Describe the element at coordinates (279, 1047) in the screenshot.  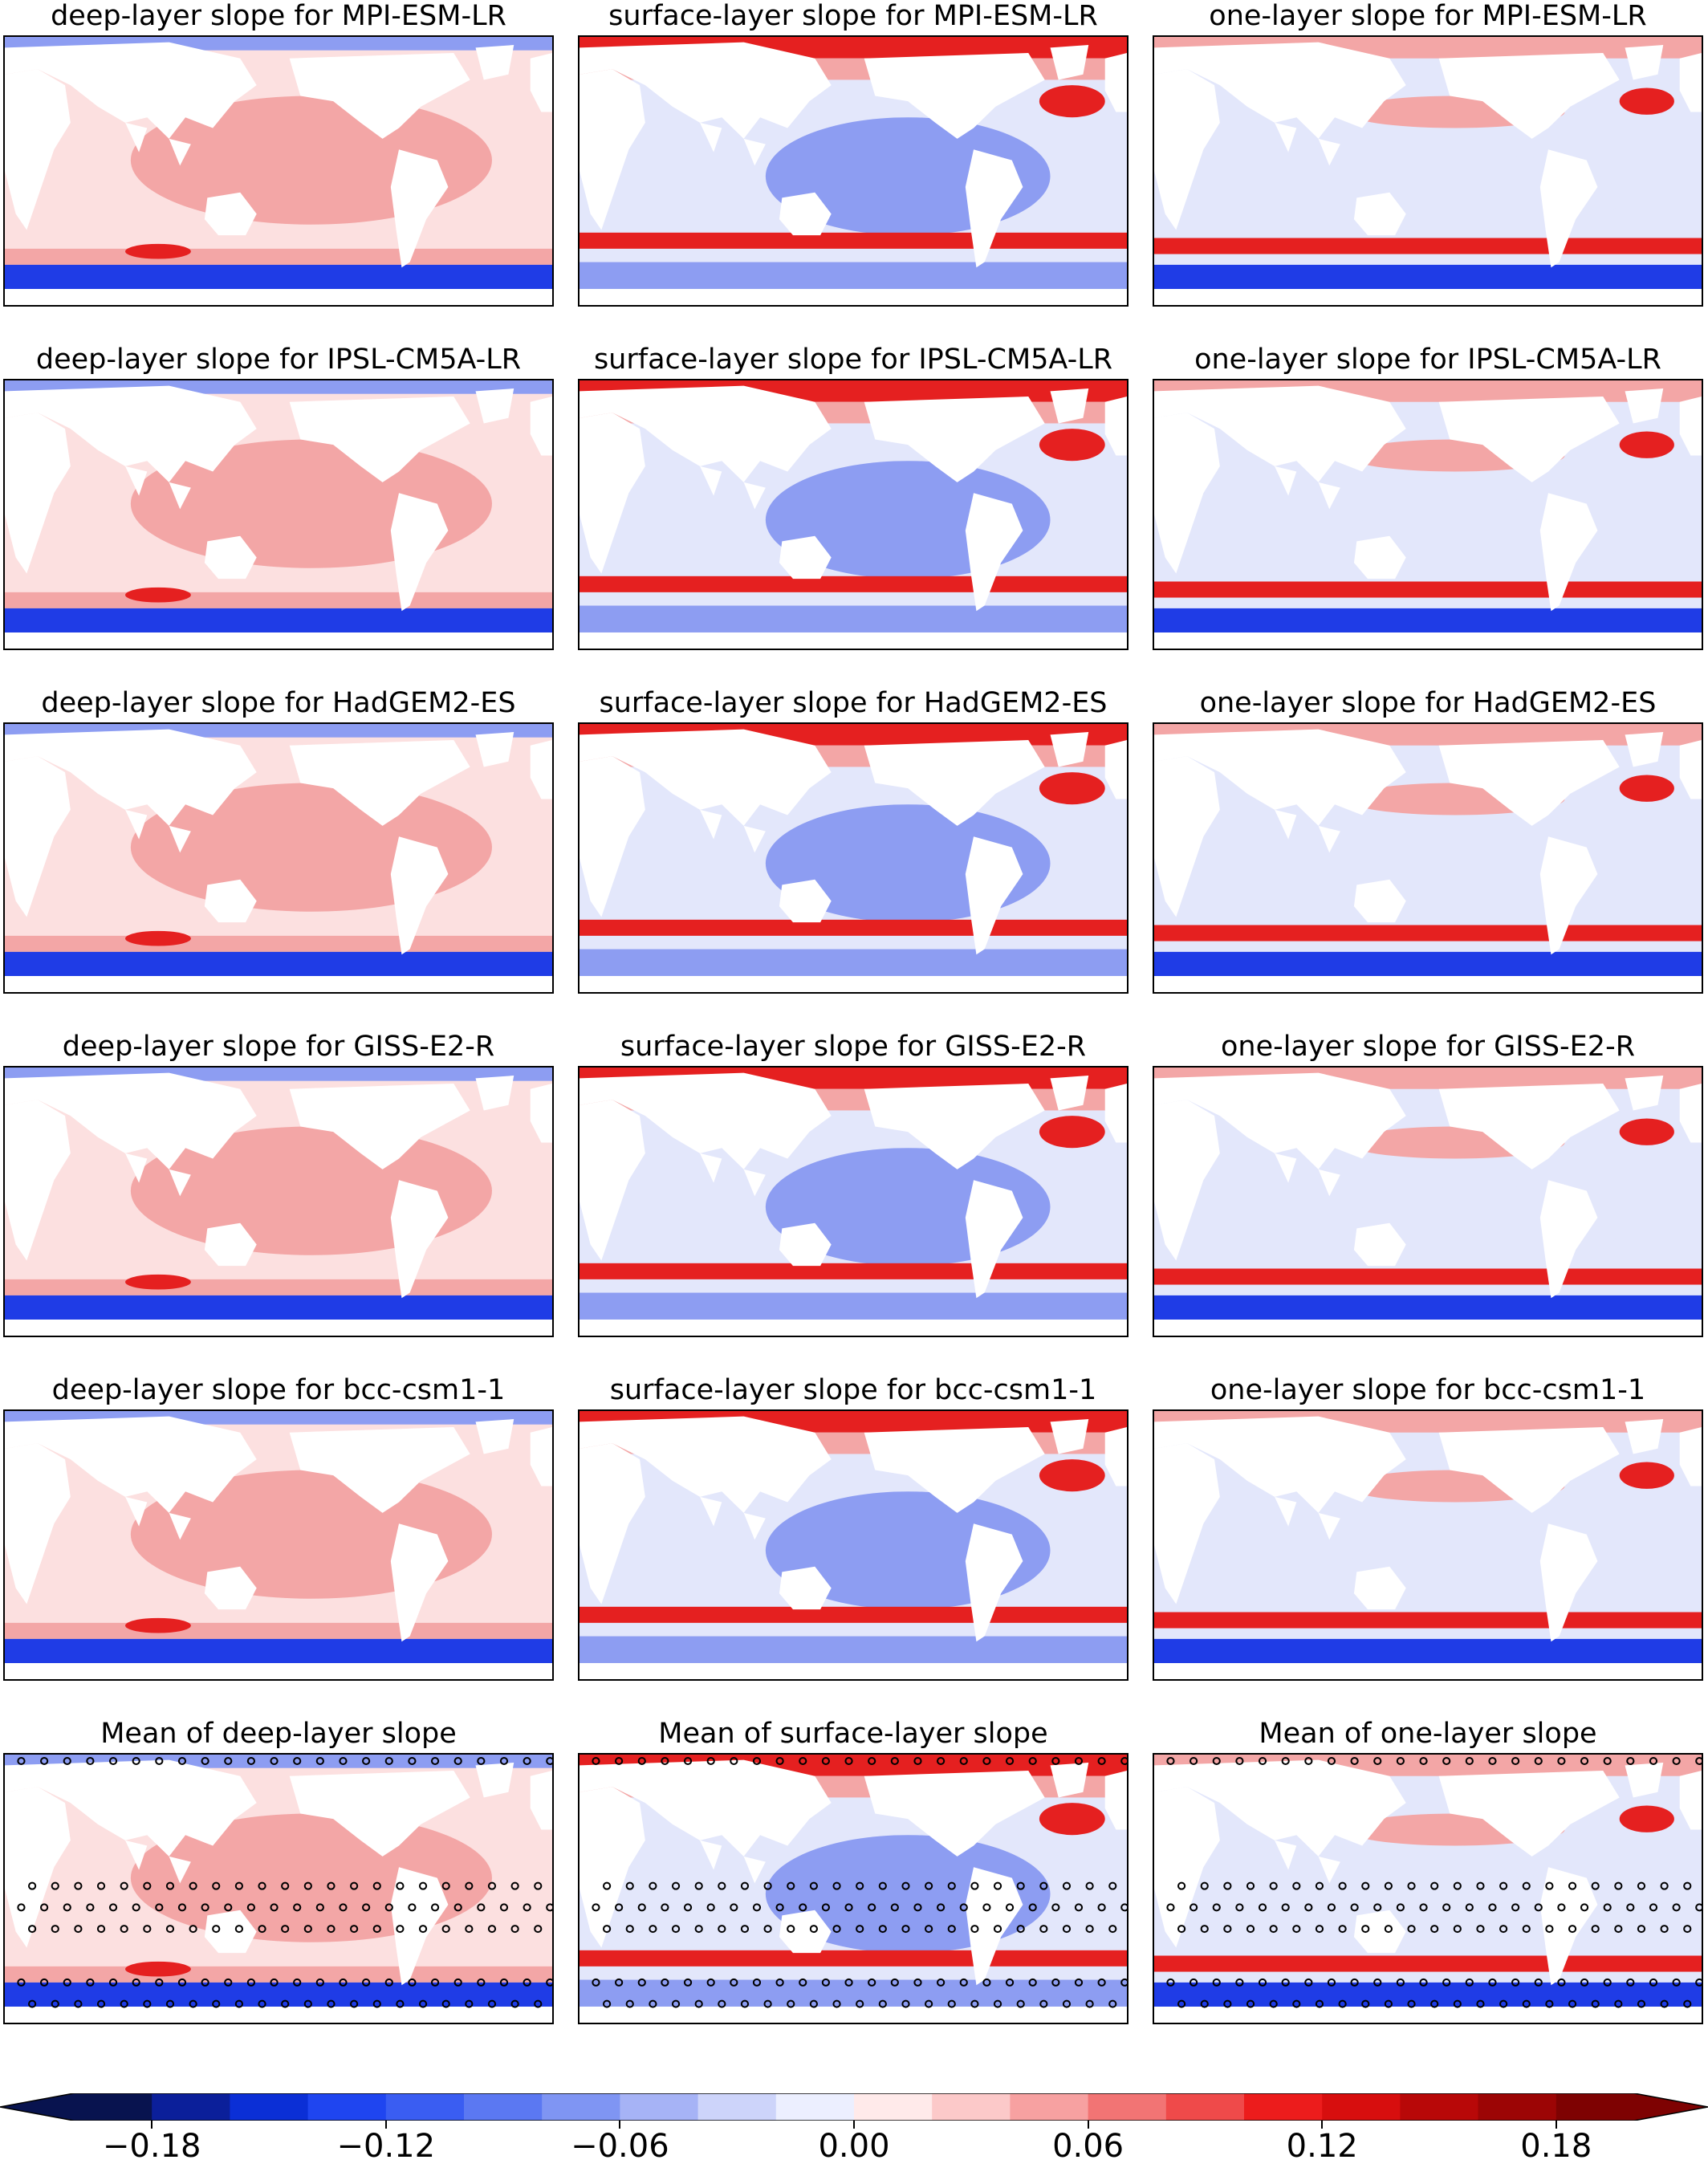
I see `panel-title: deep-layer slope for GISS-E2-R` at that location.